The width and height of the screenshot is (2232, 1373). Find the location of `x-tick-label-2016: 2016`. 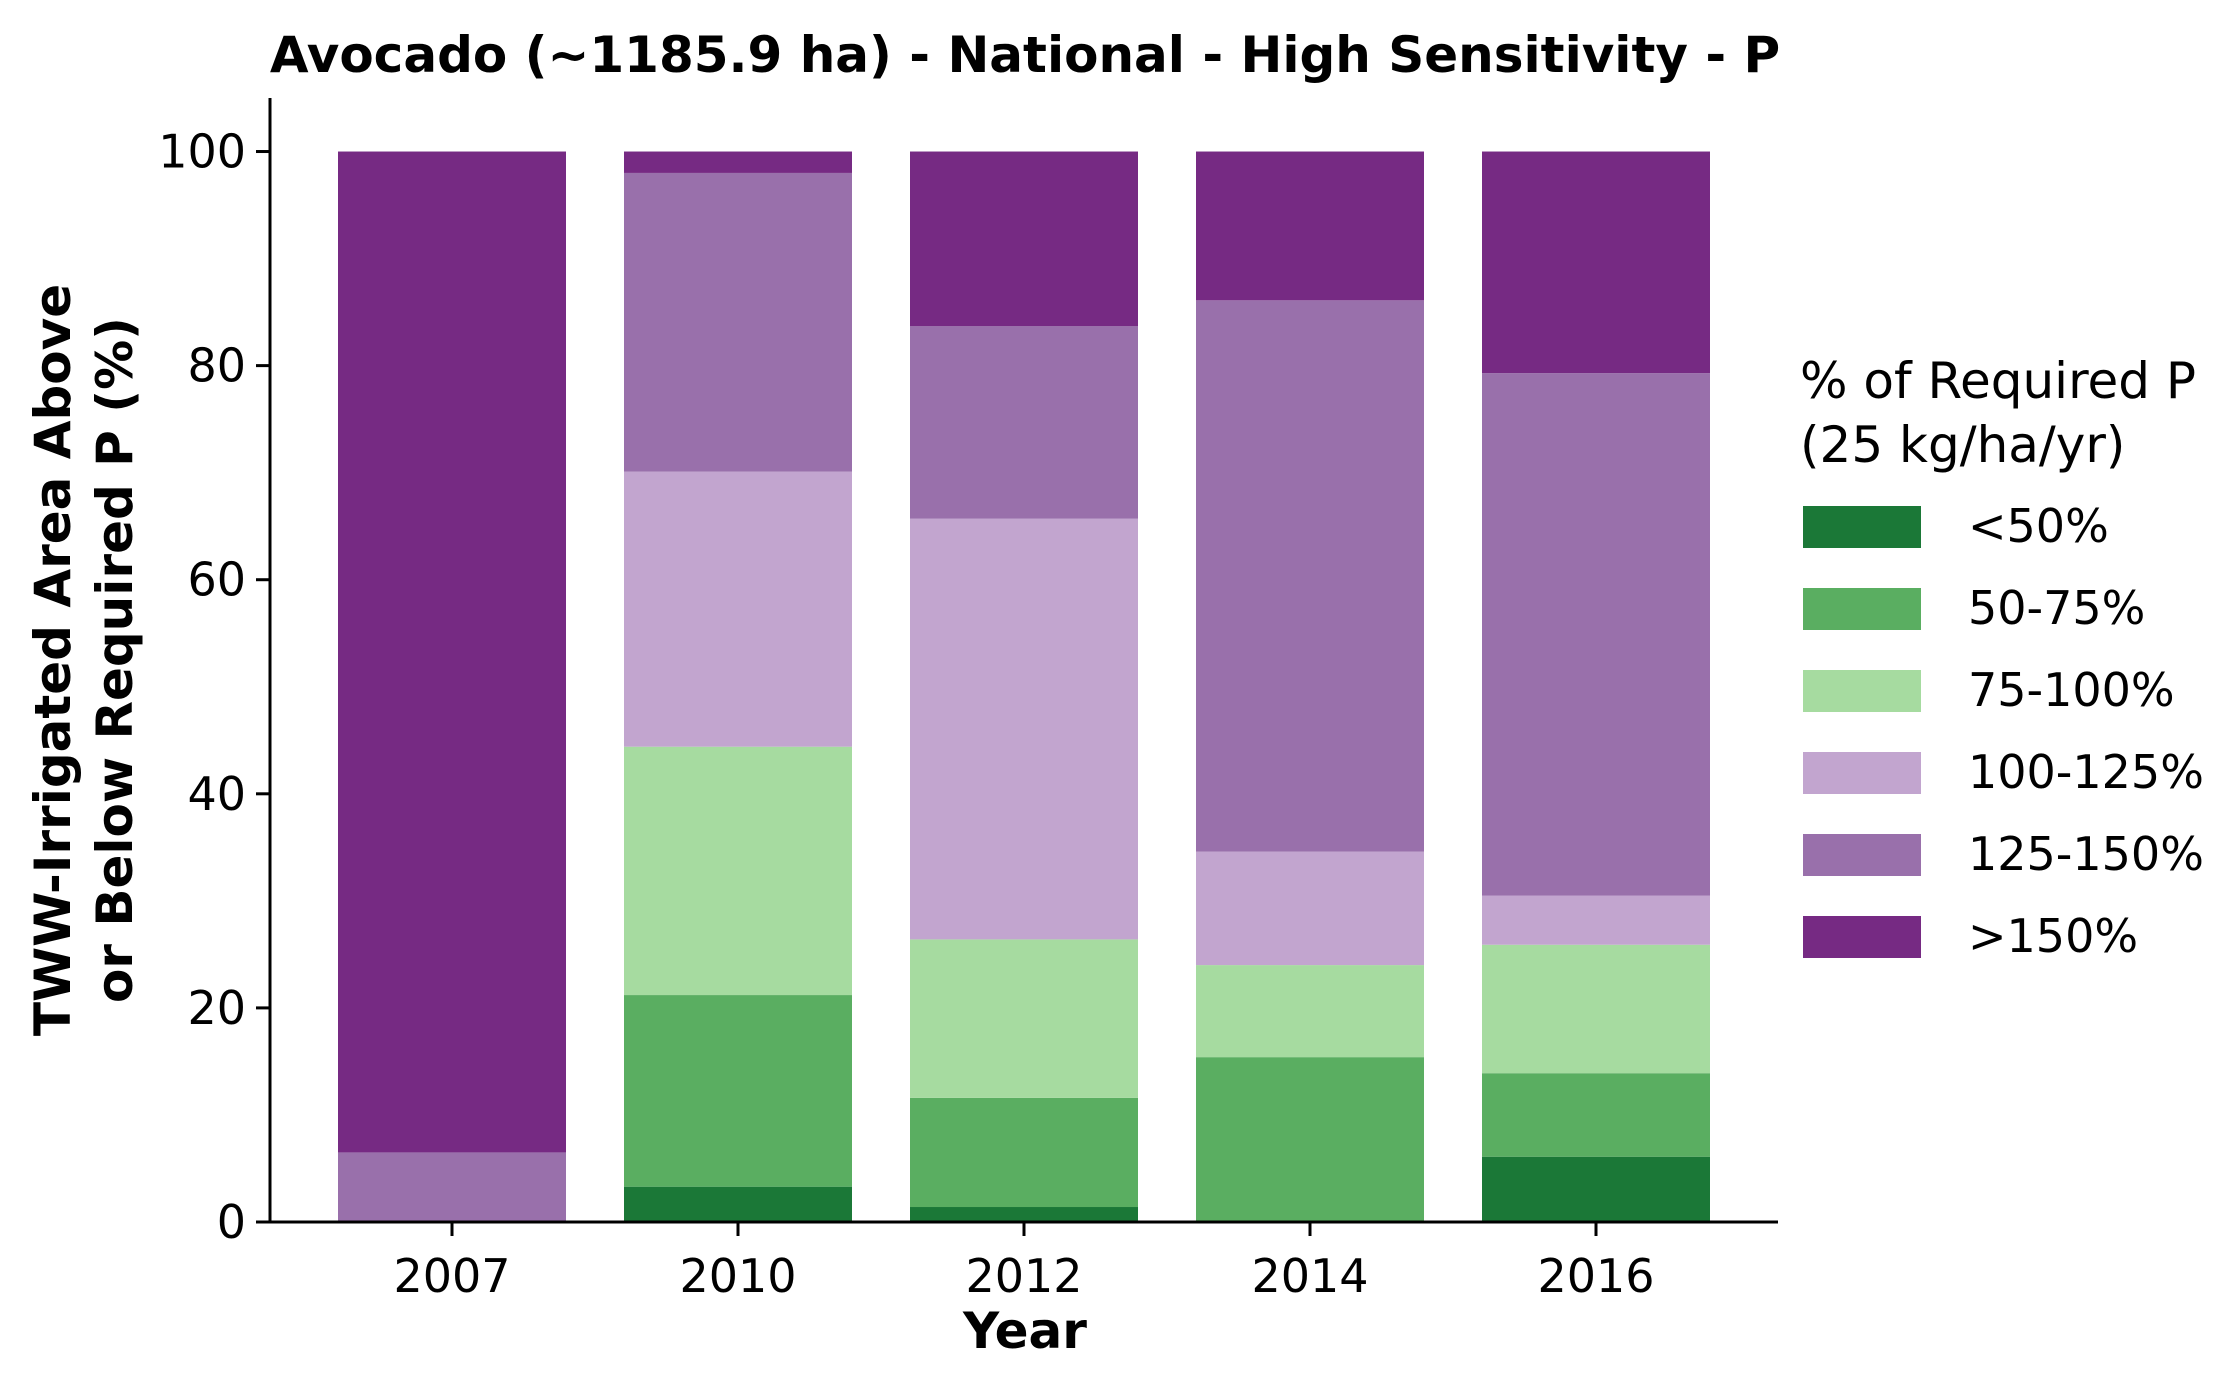

x-tick-label-2016: 2016 is located at coordinates (1595, 1276).